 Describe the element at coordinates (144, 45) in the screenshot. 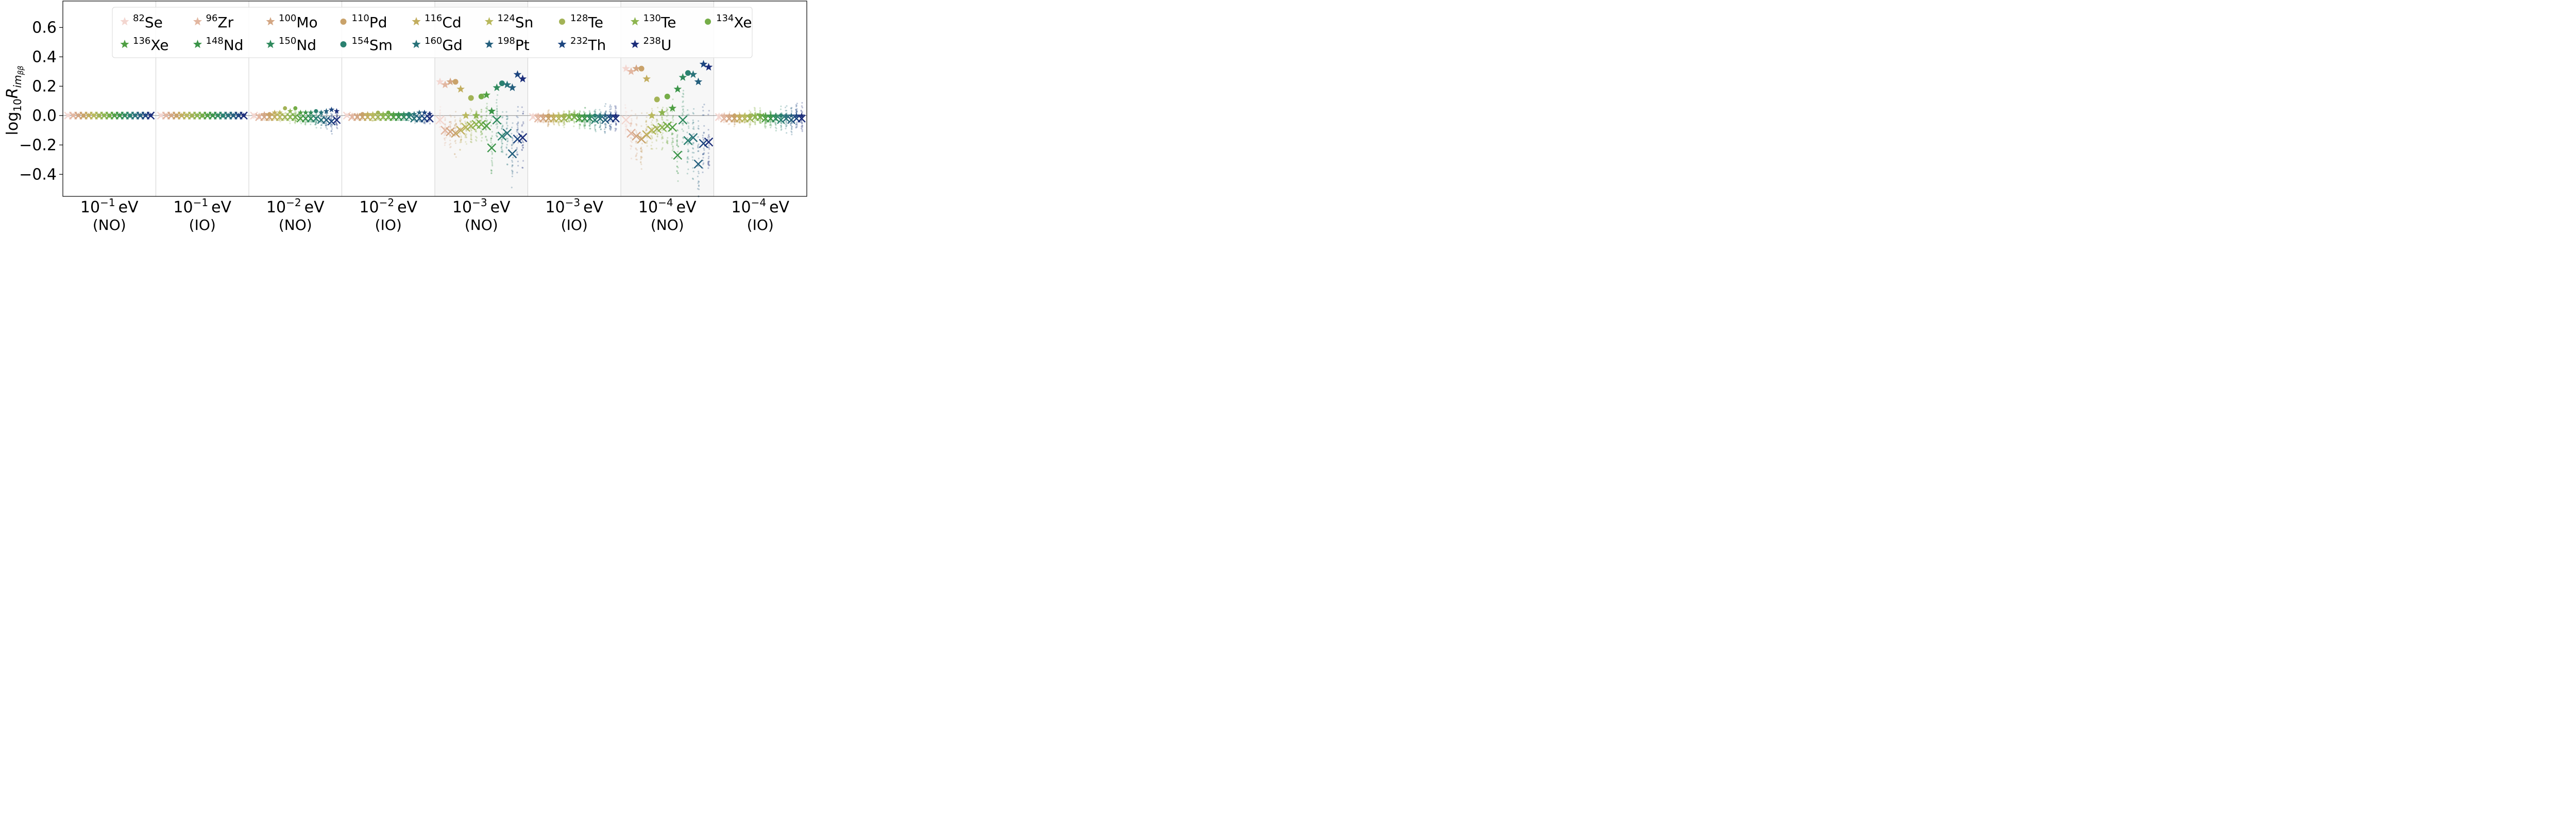

I see `legend-item: 136Xe` at that location.